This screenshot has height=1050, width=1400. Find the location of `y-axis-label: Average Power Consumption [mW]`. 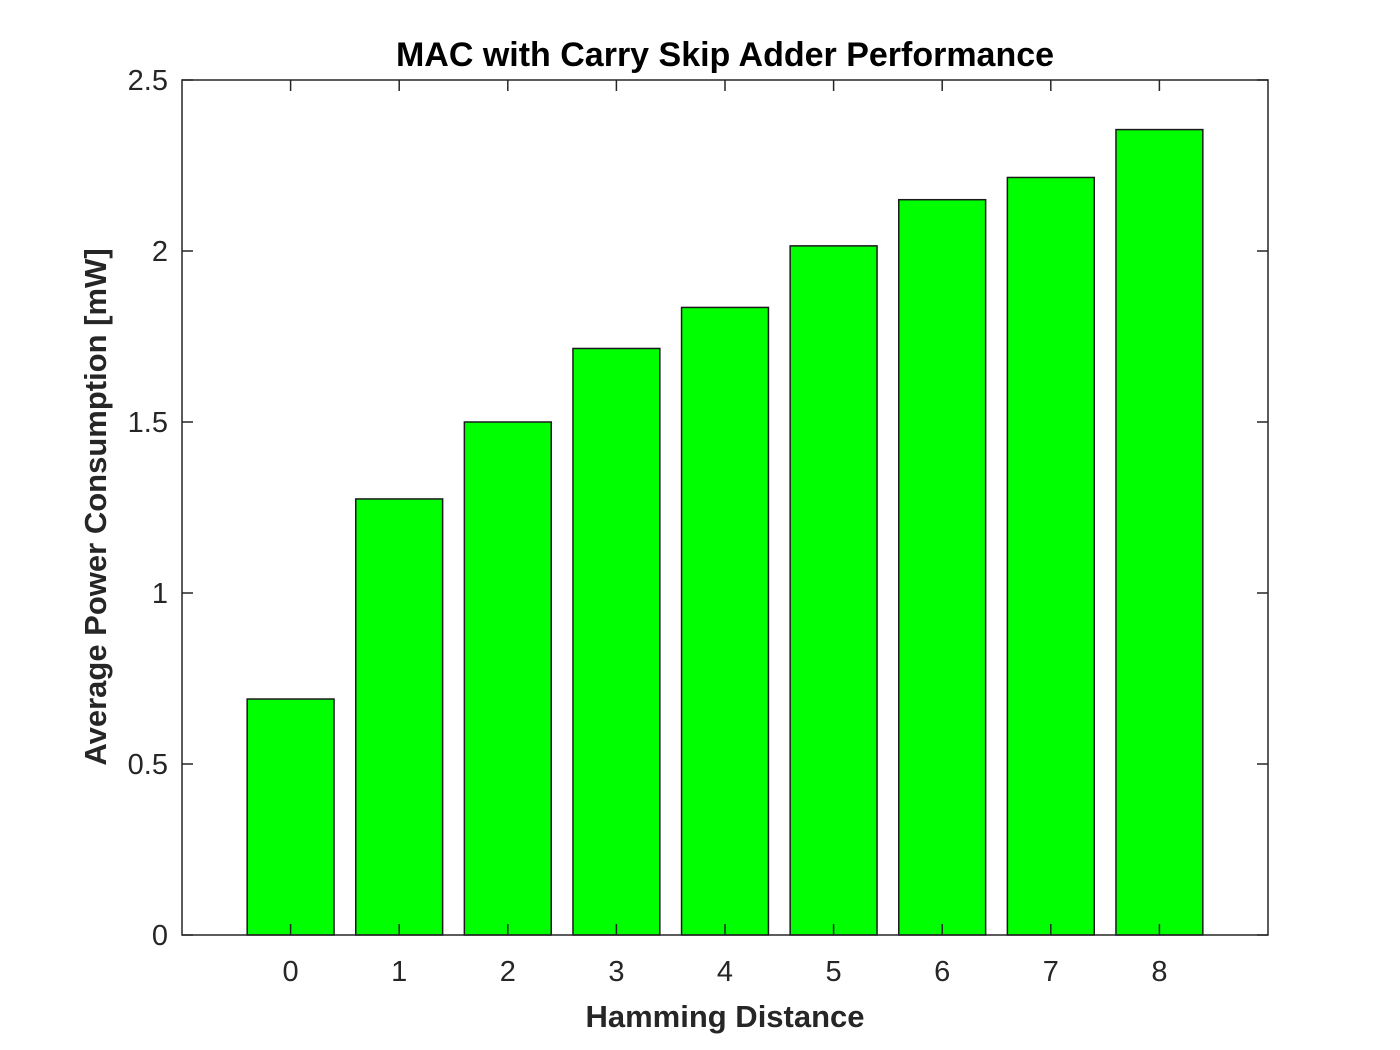

y-axis-label: Average Power Consumption [mW] is located at coordinates (95, 506).